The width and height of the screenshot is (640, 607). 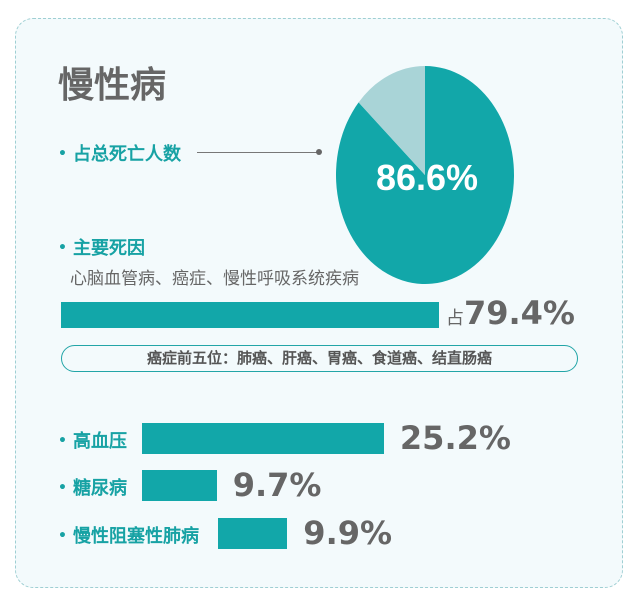 What do you see at coordinates (128, 535) in the screenshot?
I see `bar-label: 慢性阻塞性肺病` at bounding box center [128, 535].